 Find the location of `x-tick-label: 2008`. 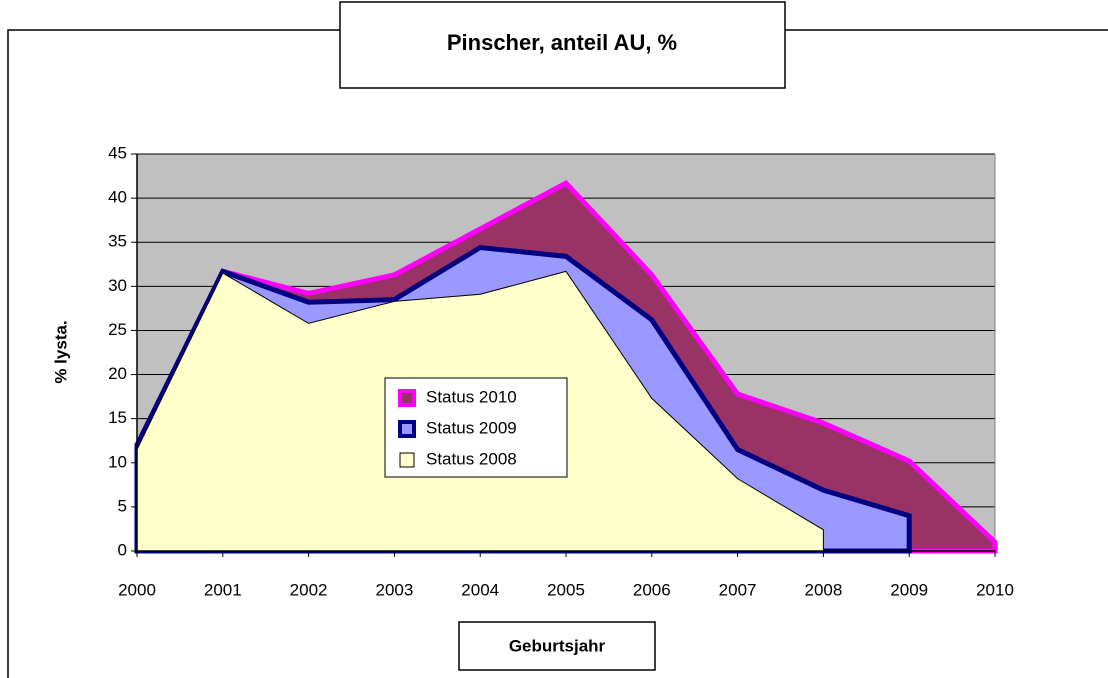

x-tick-label: 2008 is located at coordinates (823, 589).